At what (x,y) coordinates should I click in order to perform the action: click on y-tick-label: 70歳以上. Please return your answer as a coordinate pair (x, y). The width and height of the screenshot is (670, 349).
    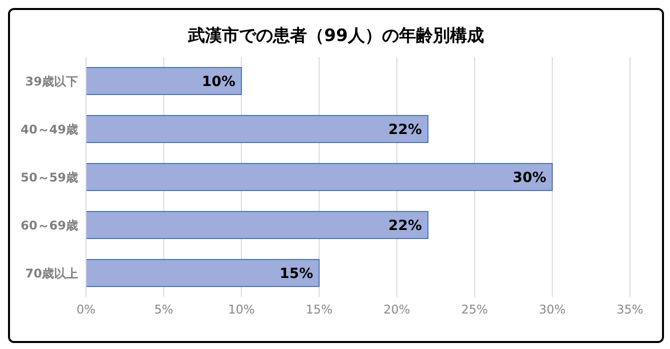
    Looking at the image, I should click on (51, 273).